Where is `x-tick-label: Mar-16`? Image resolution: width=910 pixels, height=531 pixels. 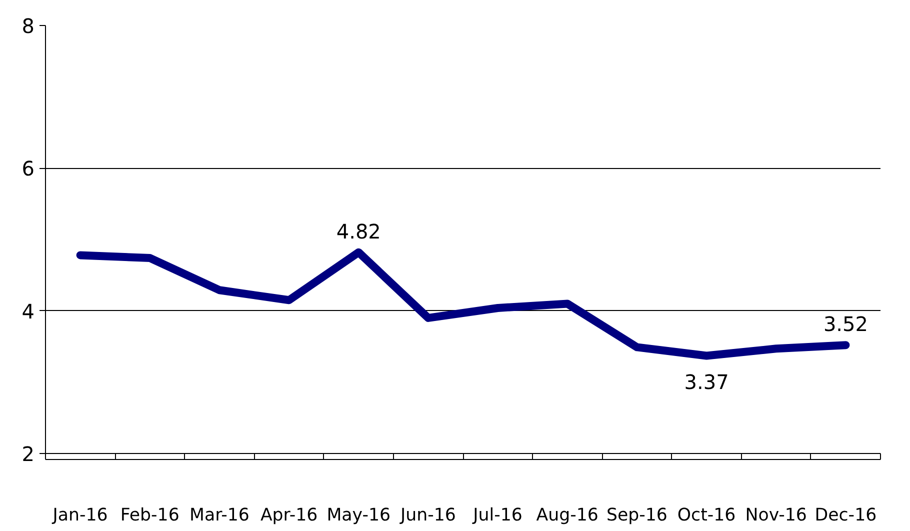
x-tick-label: Mar-16 is located at coordinates (220, 516).